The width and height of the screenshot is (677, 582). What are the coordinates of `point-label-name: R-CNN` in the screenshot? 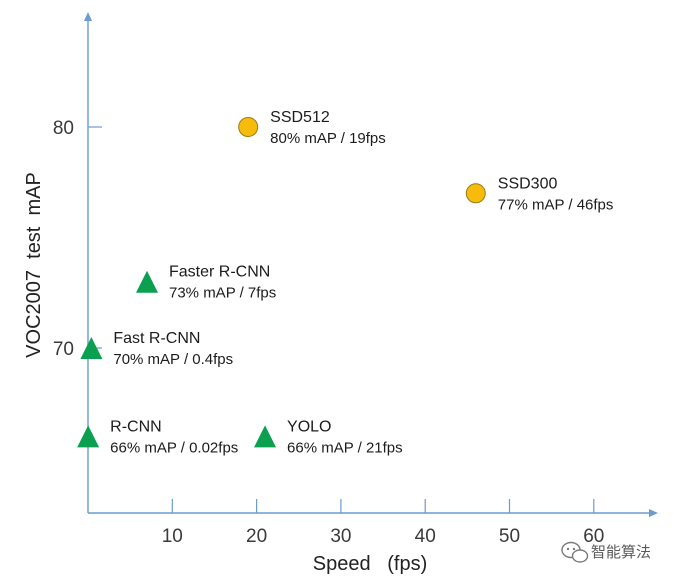 It's located at (136, 426).